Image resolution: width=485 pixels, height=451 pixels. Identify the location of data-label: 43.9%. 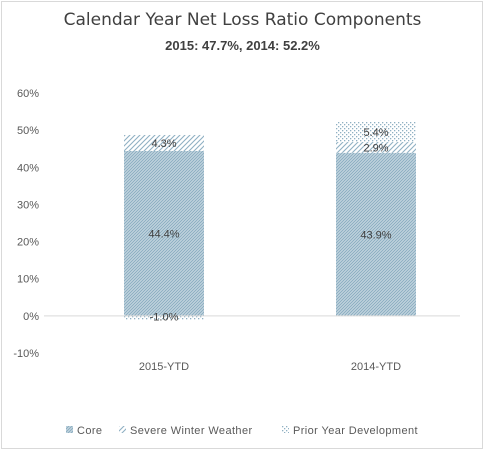
(375, 235).